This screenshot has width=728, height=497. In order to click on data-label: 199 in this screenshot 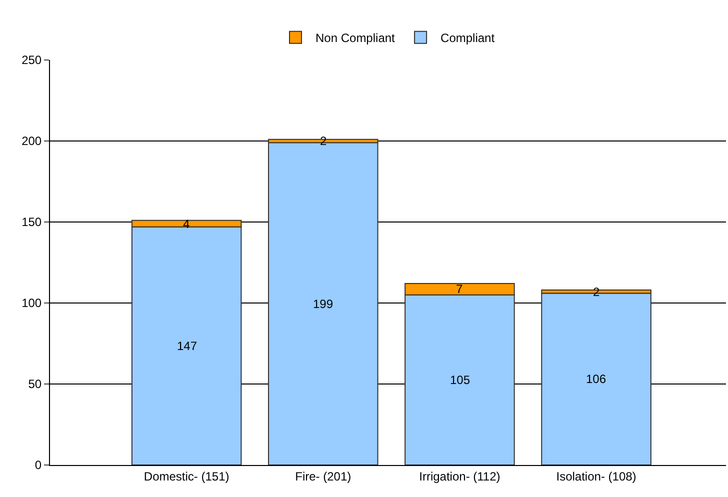, I will do `click(323, 304)`.